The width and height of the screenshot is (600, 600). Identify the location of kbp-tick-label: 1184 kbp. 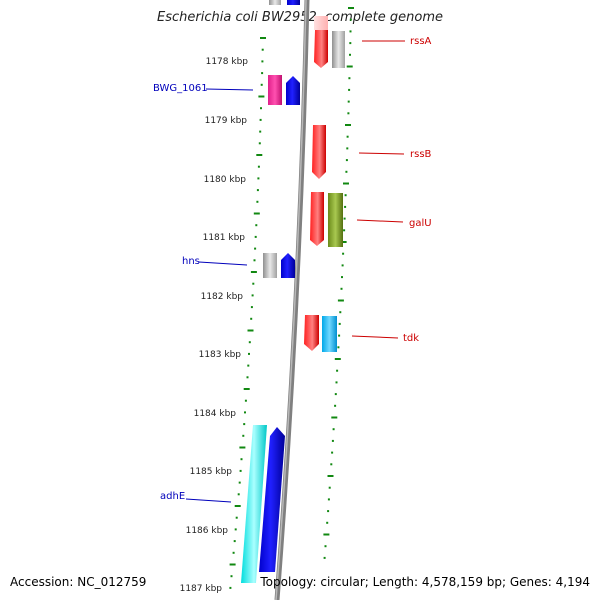
(215, 414).